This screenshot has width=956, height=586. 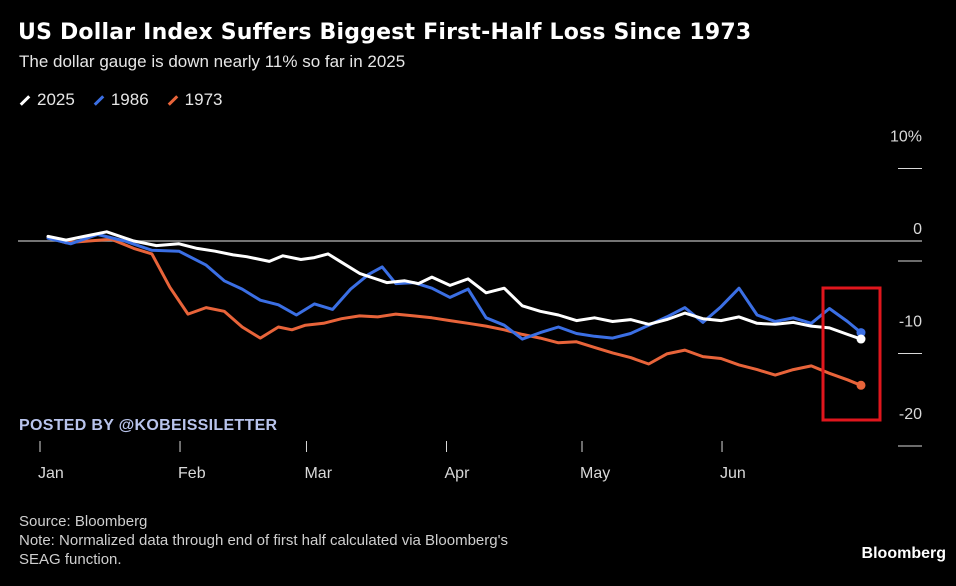 I want to click on y-tick-label: 0, so click(x=917, y=229).